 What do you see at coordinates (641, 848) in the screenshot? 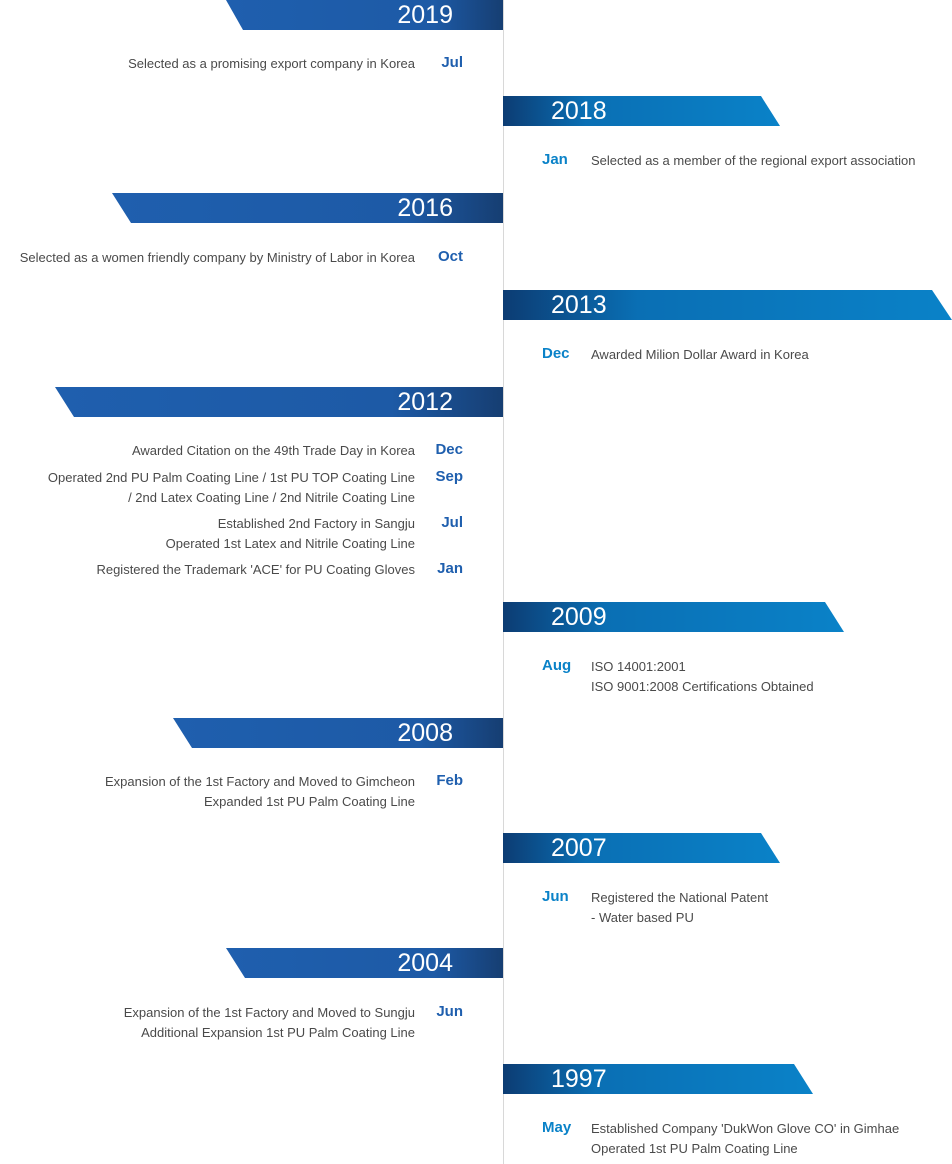
I see `year-banner-2007: 2007` at bounding box center [641, 848].